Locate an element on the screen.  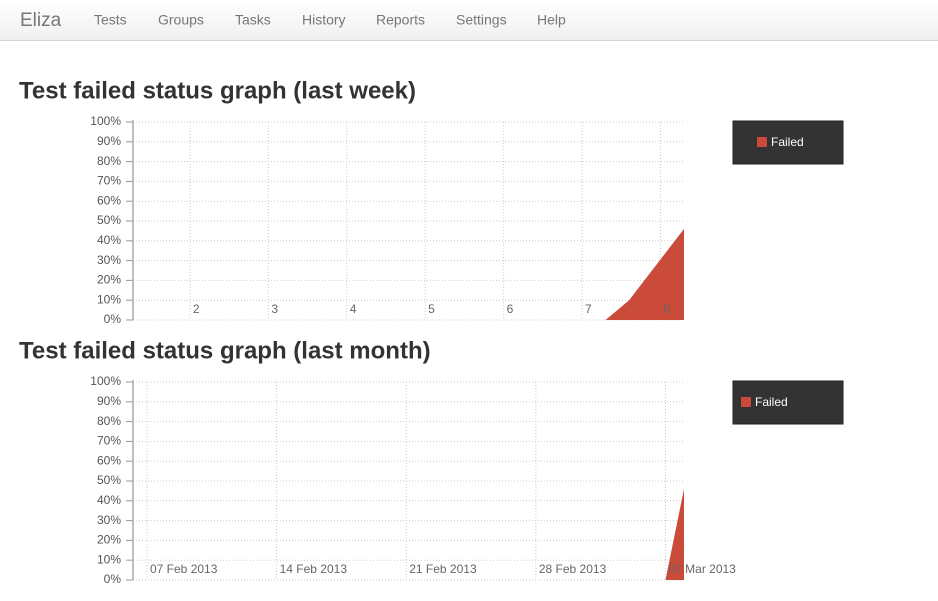
nav-item: Reports is located at coordinates (400, 20).